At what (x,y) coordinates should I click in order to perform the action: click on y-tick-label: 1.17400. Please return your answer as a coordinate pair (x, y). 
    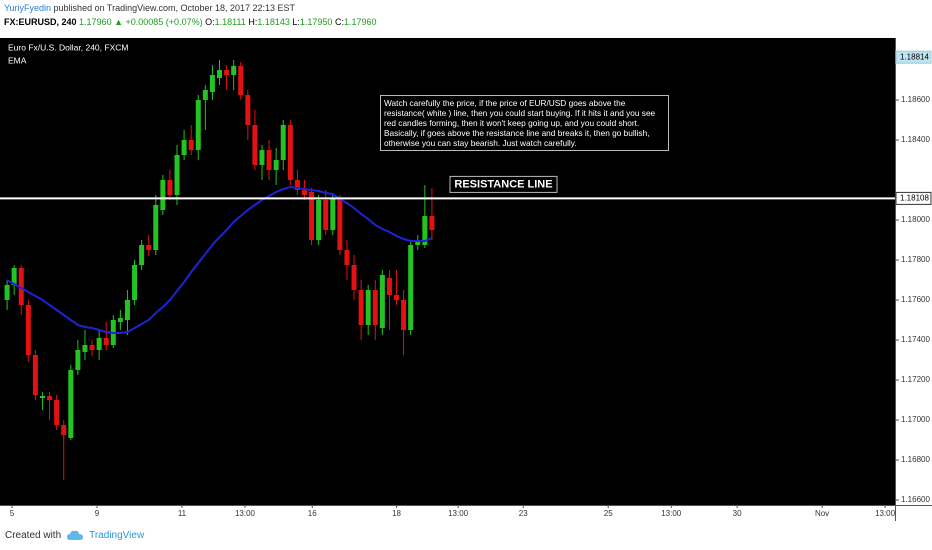
    Looking at the image, I should click on (915, 339).